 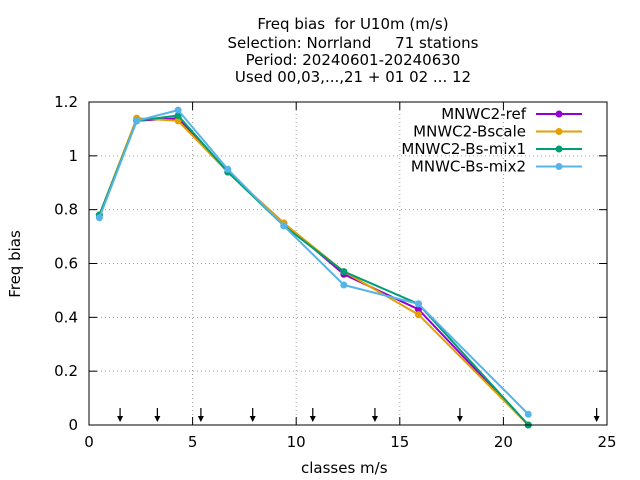 What do you see at coordinates (66, 210) in the screenshot?
I see `y-tick-label: 0.8` at bounding box center [66, 210].